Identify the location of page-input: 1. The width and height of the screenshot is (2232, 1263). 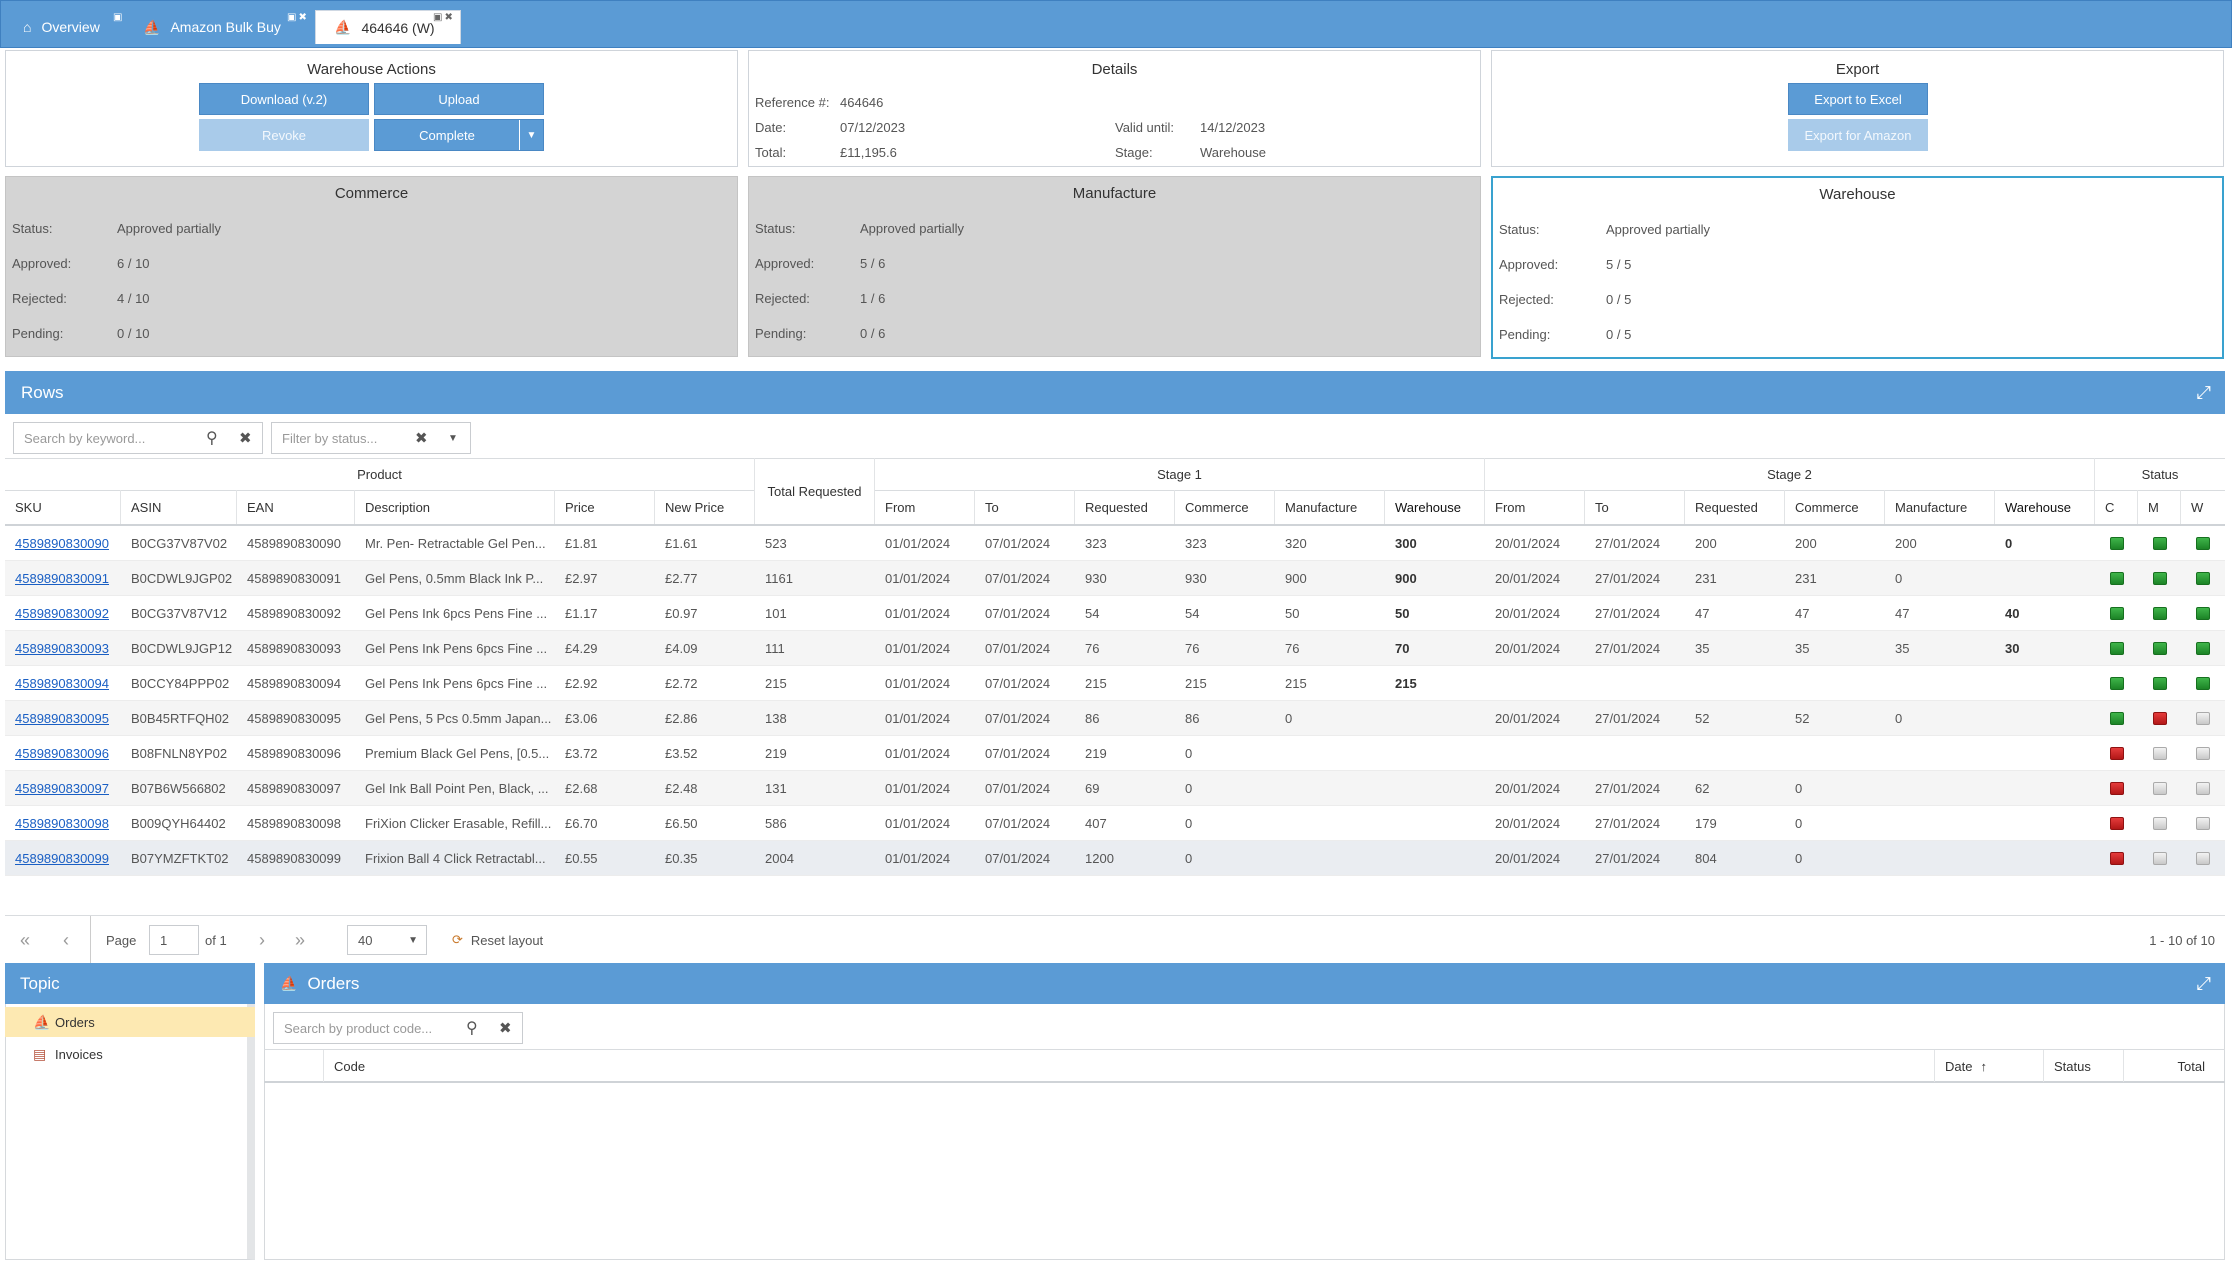
(174, 940).